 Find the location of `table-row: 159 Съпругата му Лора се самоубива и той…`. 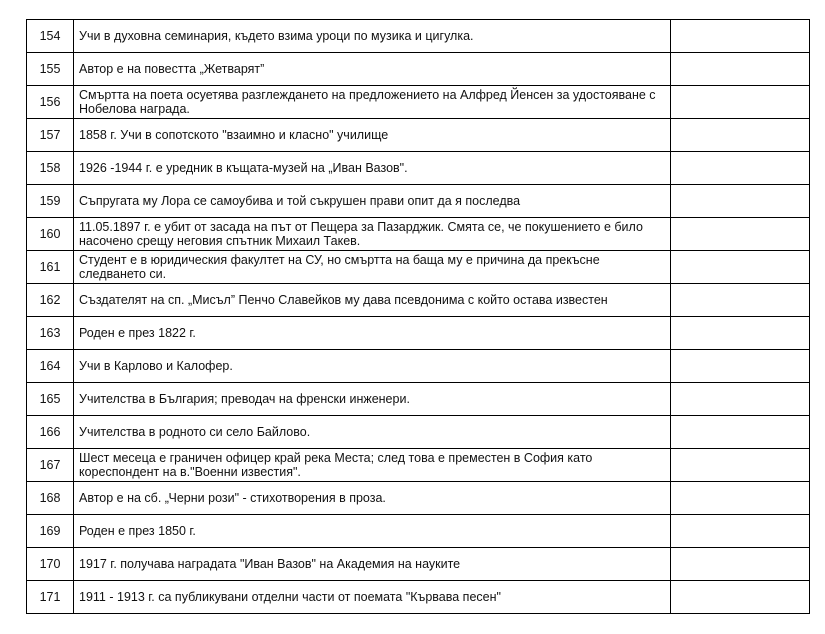

table-row: 159 Съпругата му Лора се самоубива и той… is located at coordinates (418, 201).